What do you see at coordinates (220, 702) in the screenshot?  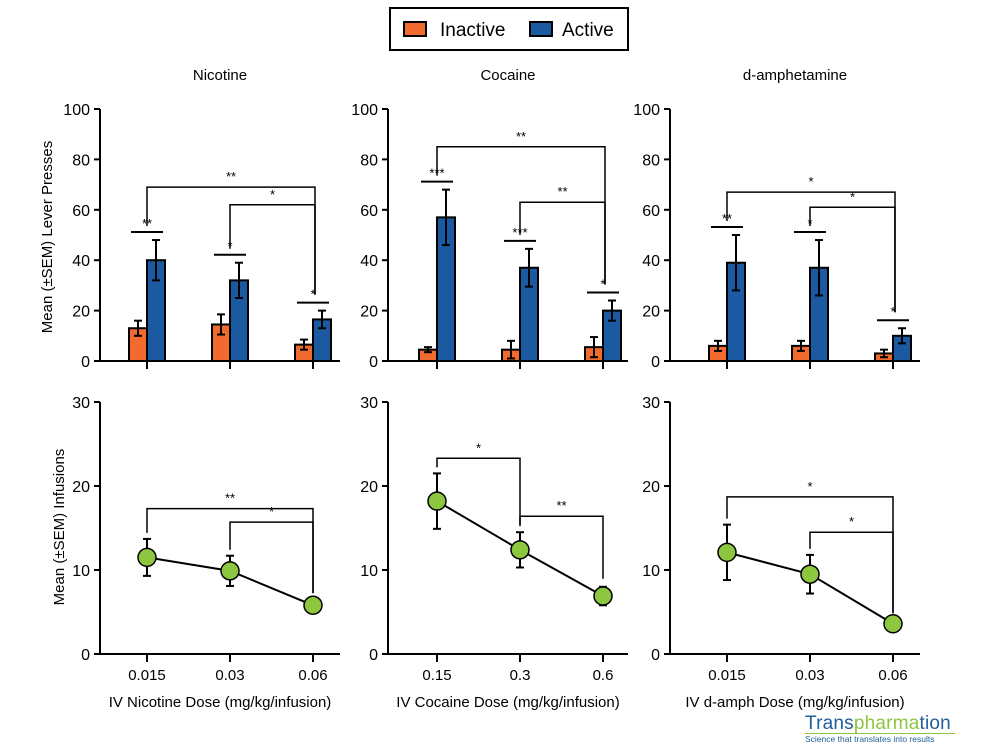 I see `x-axis-label: IV Nicotine Dose (mg/kg/infusion)` at bounding box center [220, 702].